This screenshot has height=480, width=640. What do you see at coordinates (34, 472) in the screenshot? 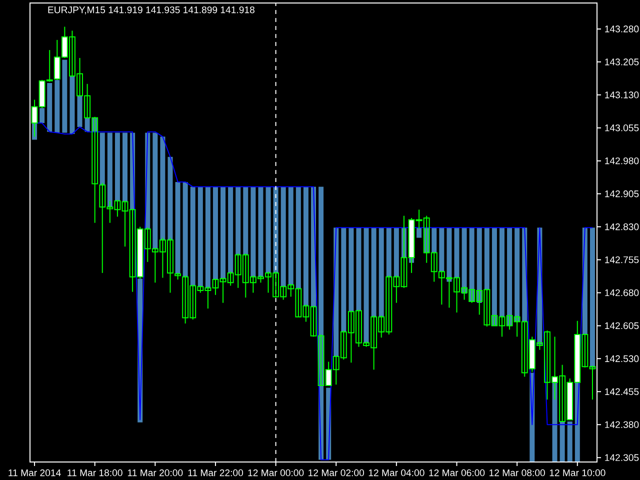
I see `x-tick-label: 11 Mar 2014` at bounding box center [34, 472].